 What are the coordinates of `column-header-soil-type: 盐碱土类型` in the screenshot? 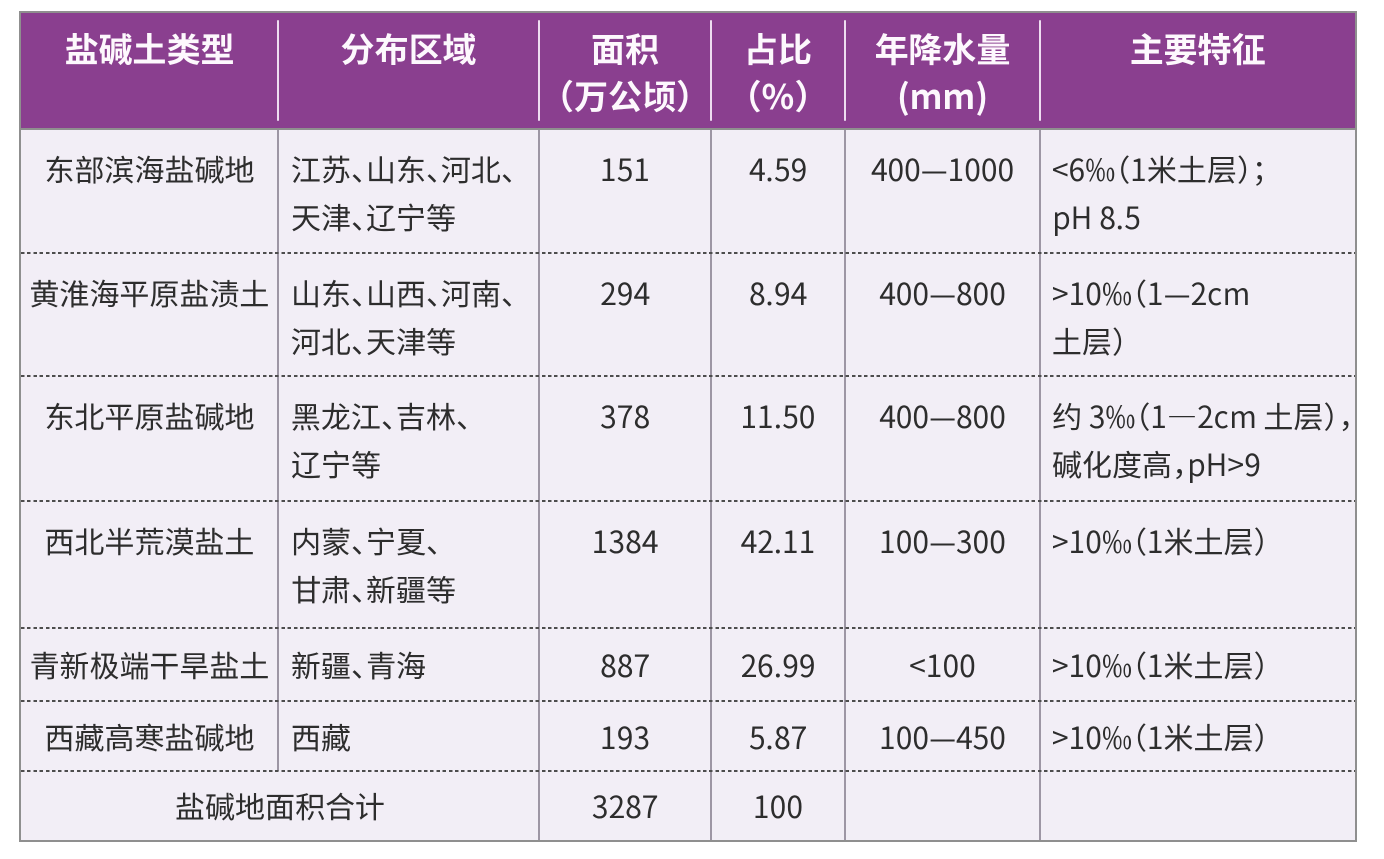 It's located at (149, 71).